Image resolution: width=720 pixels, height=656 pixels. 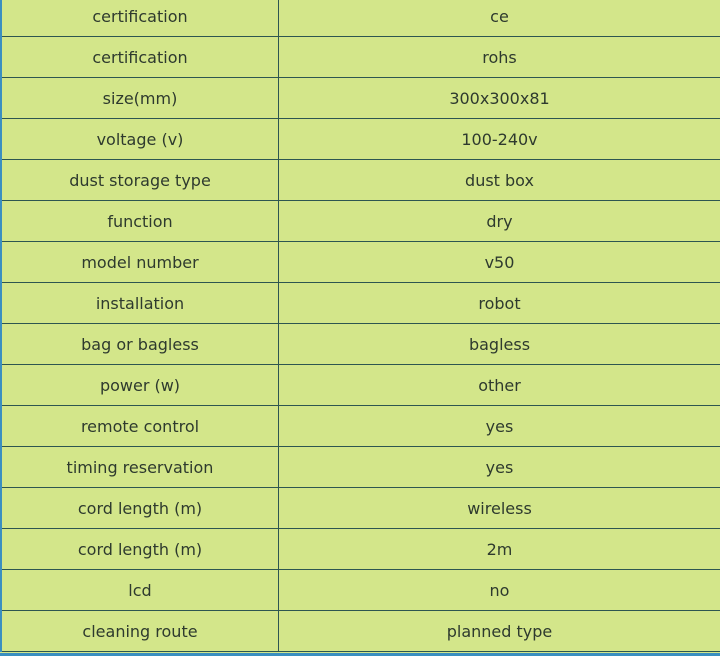 I want to click on table-row: dust storage type dust box, so click(x=360, y=180).